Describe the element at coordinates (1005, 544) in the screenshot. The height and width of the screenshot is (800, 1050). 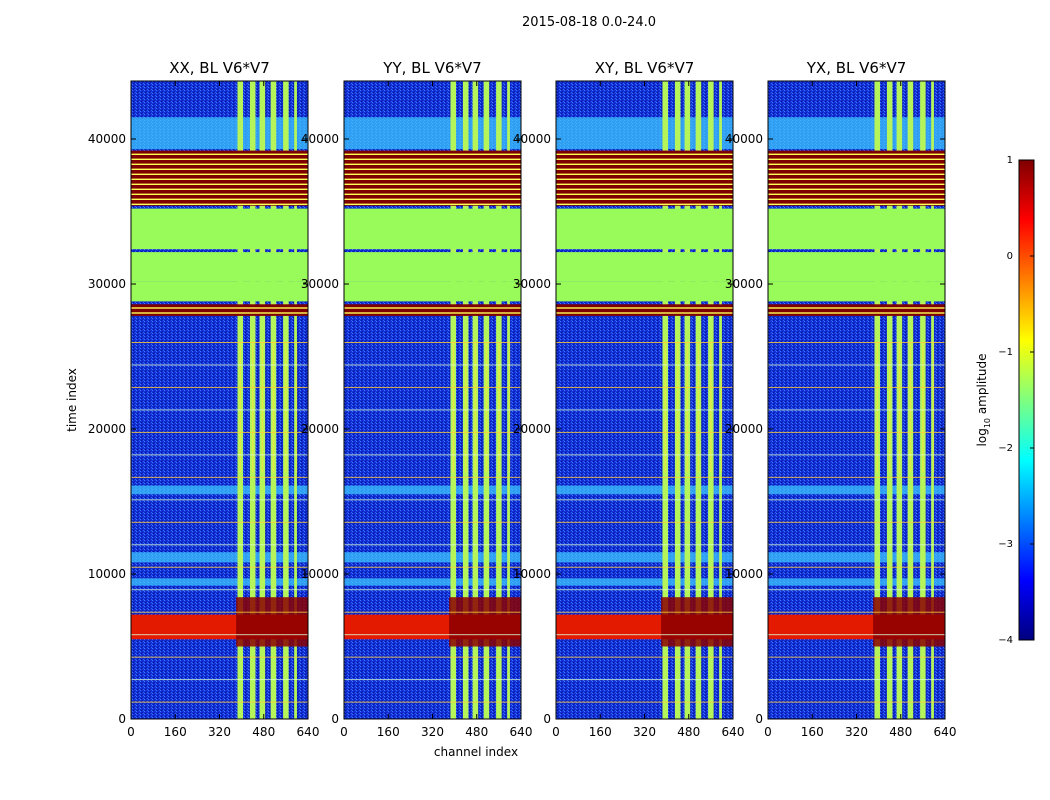
I see `colorbar-tick-label: −3` at that location.